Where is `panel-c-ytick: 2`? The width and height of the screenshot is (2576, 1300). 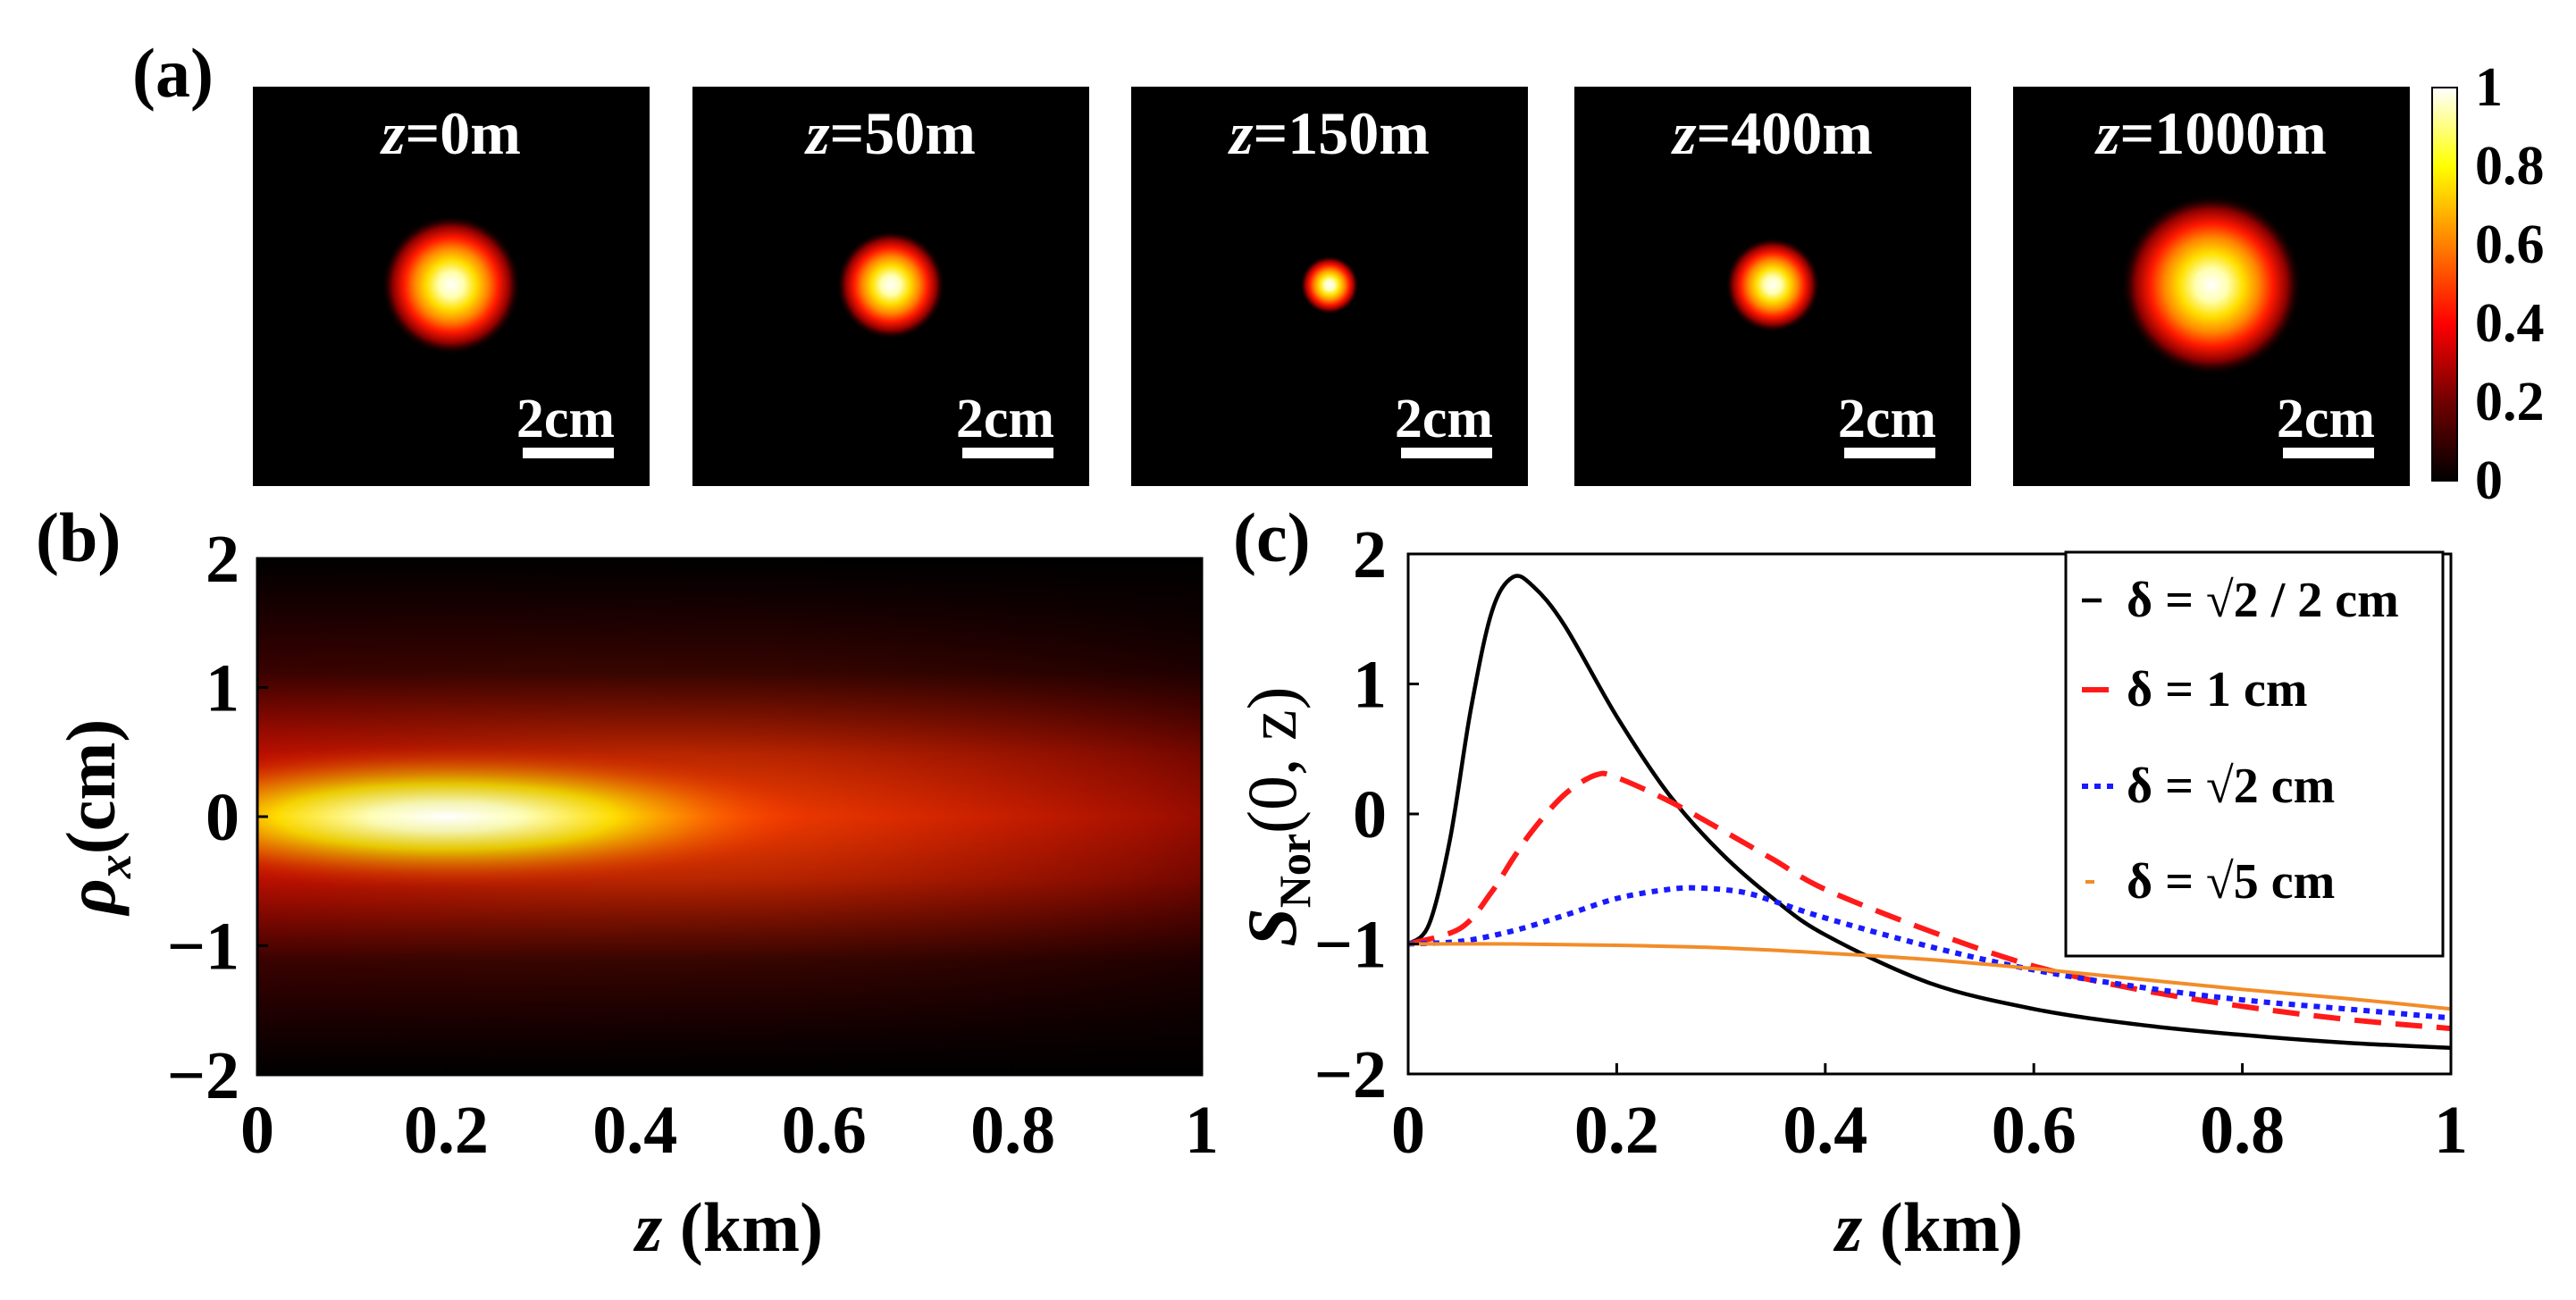 panel-c-ytick: 2 is located at coordinates (1370, 555).